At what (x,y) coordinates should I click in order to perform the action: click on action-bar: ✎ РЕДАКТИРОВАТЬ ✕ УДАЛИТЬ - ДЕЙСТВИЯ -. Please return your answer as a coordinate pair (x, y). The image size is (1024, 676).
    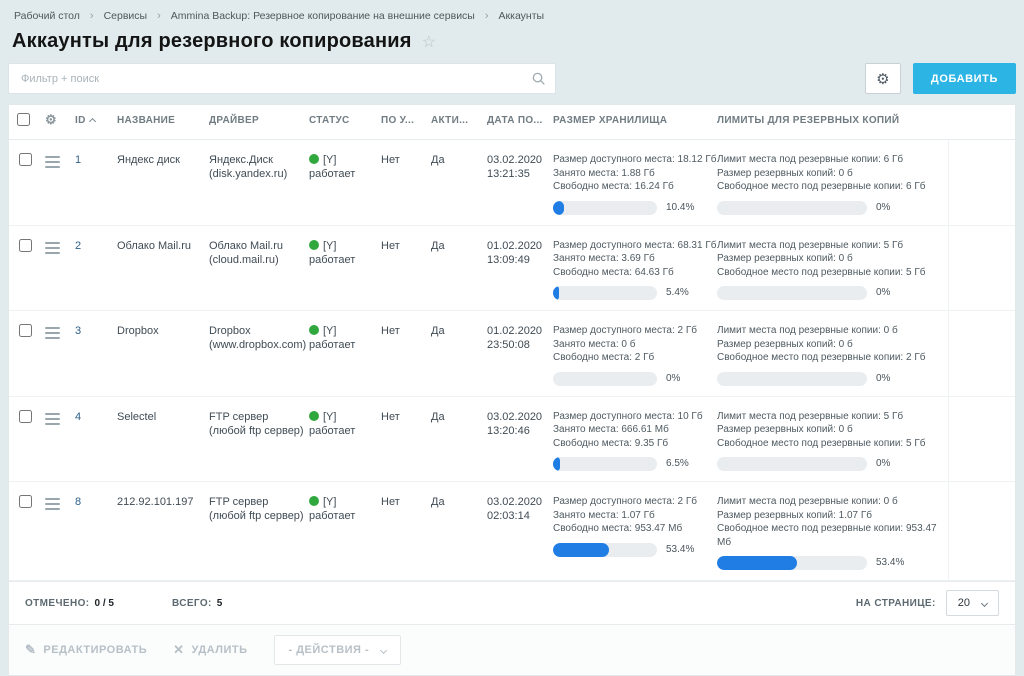
    Looking at the image, I should click on (512, 649).